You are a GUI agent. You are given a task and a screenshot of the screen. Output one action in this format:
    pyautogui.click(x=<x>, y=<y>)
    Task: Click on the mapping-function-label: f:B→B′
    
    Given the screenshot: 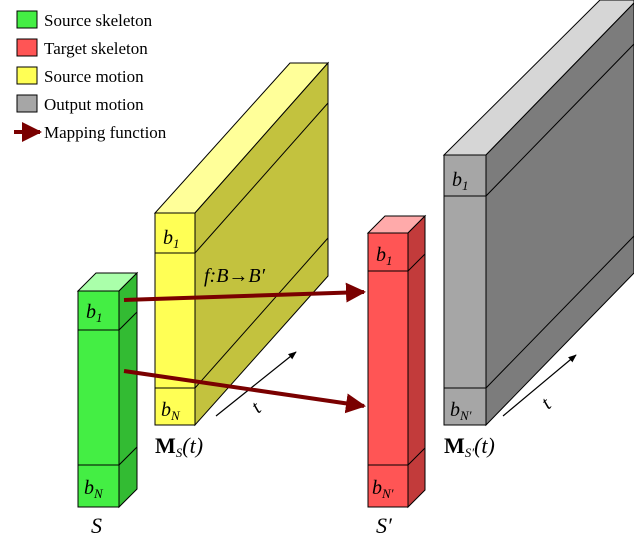 What is the action you would take?
    pyautogui.click(x=235, y=276)
    